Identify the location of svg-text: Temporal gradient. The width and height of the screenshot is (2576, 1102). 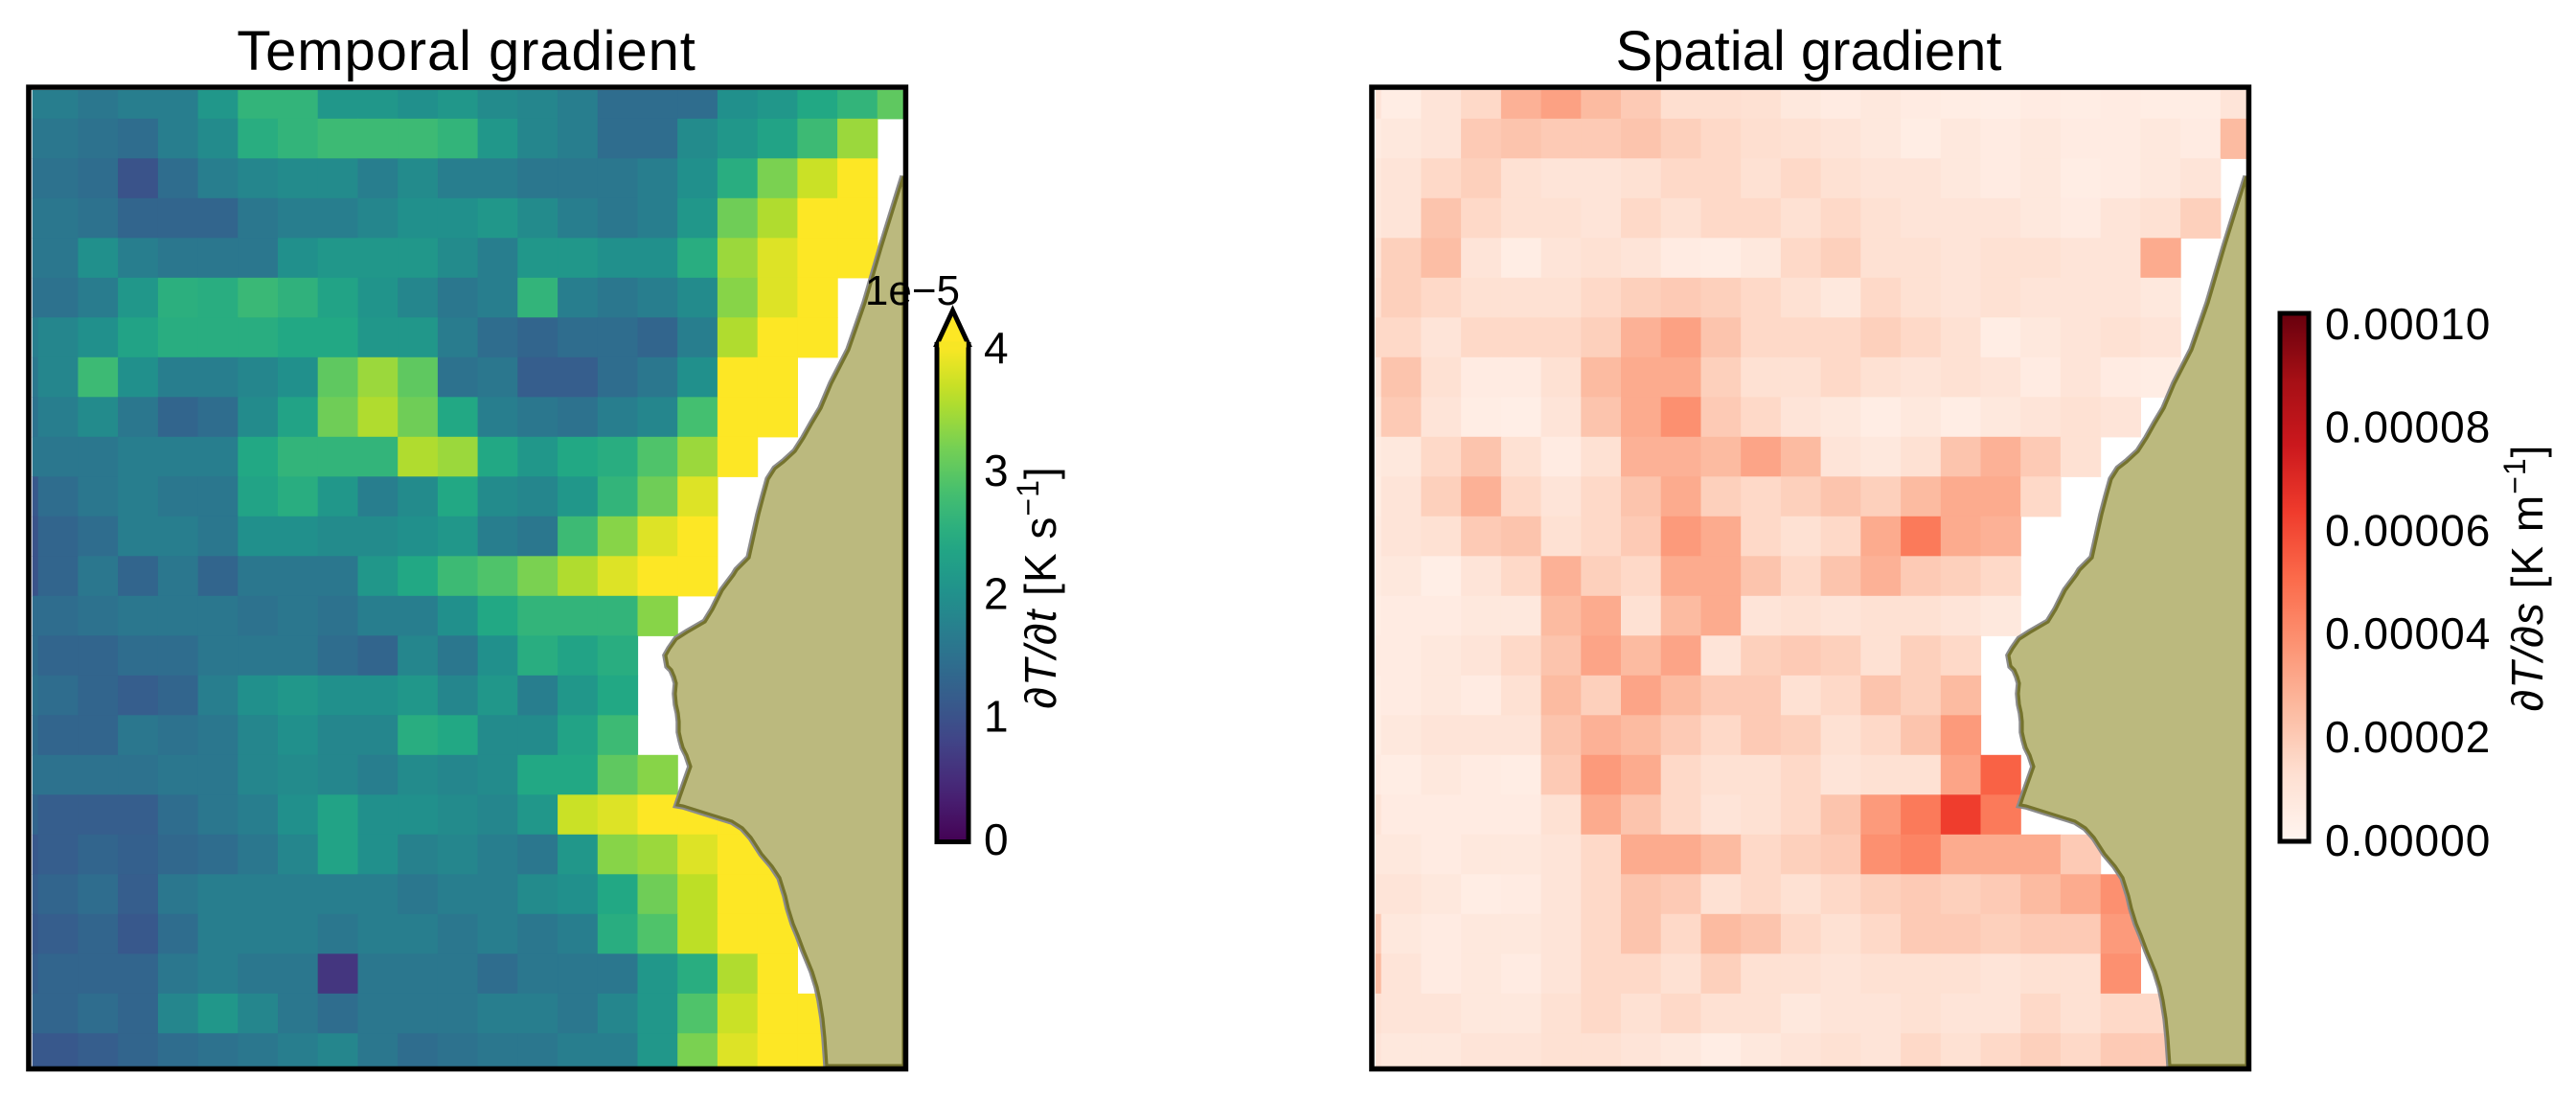
(466, 51).